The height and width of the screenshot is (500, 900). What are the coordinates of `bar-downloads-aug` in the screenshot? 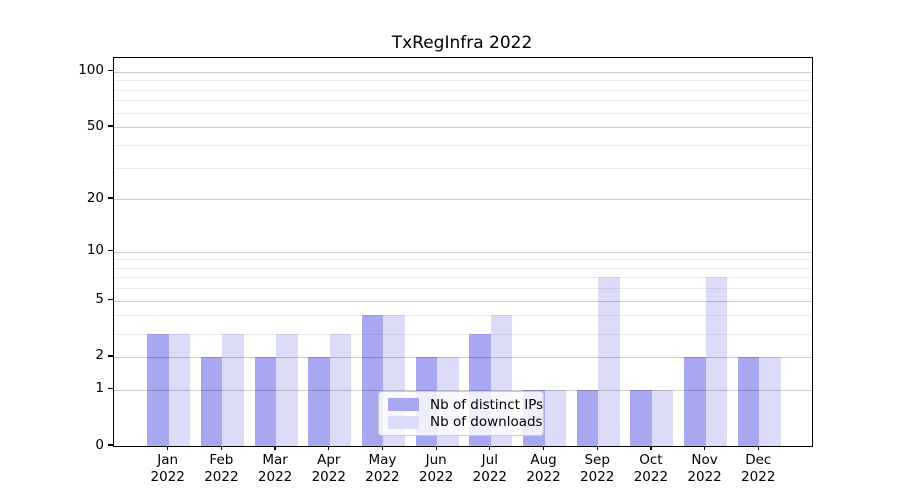 It's located at (555, 417).